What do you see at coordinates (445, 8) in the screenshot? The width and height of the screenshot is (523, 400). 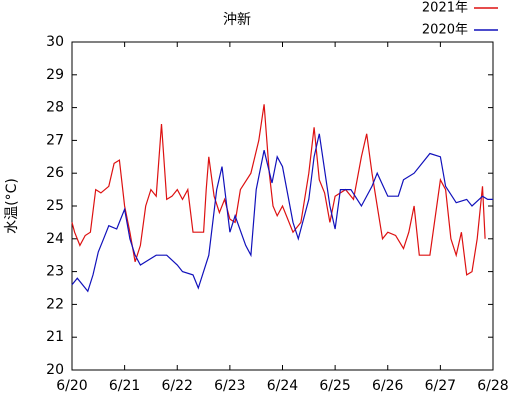 I see `legend-label: 2021年` at bounding box center [445, 8].